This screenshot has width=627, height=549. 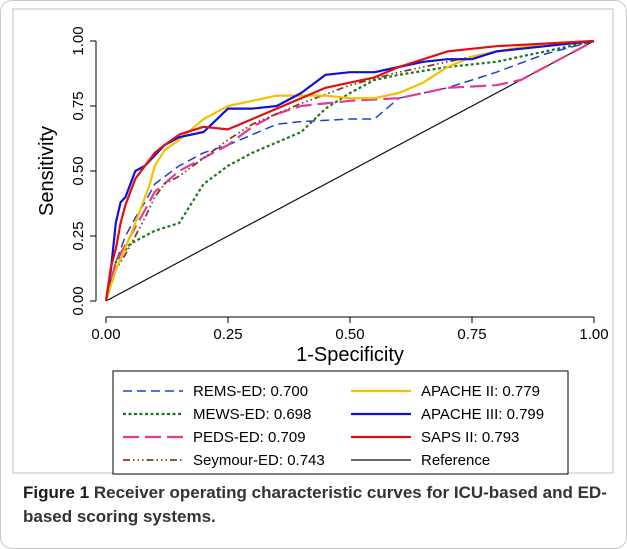 What do you see at coordinates (470, 437) in the screenshot?
I see `legend-label-6: SAPS II: 0.793` at bounding box center [470, 437].